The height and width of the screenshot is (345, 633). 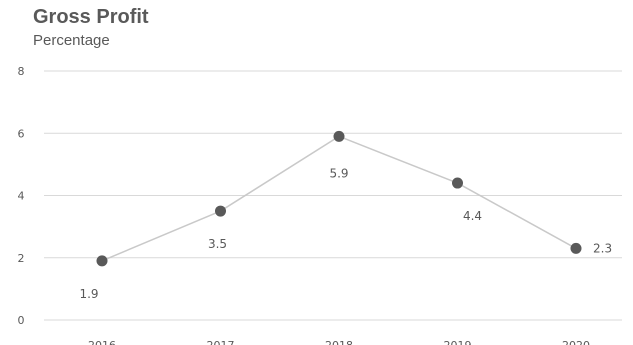 What do you see at coordinates (102, 261) in the screenshot?
I see `data-point-2016` at bounding box center [102, 261].